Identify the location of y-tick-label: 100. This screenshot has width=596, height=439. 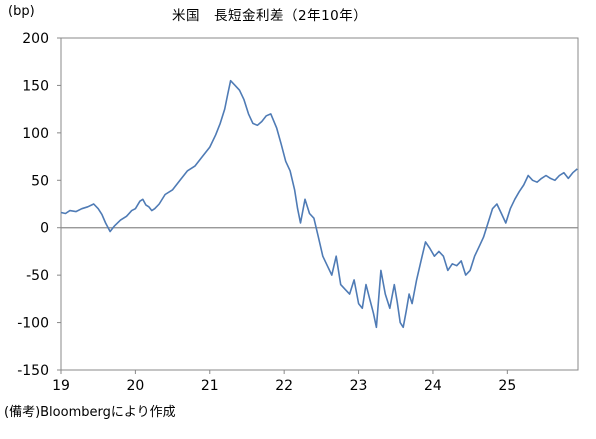
(35, 134).